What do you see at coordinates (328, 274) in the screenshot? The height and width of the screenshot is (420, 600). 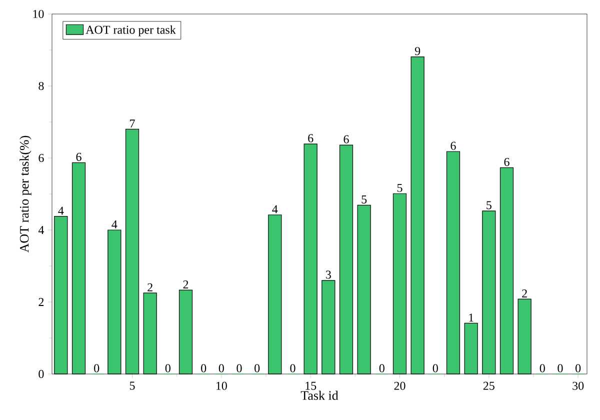 I see `data-label: 3` at bounding box center [328, 274].